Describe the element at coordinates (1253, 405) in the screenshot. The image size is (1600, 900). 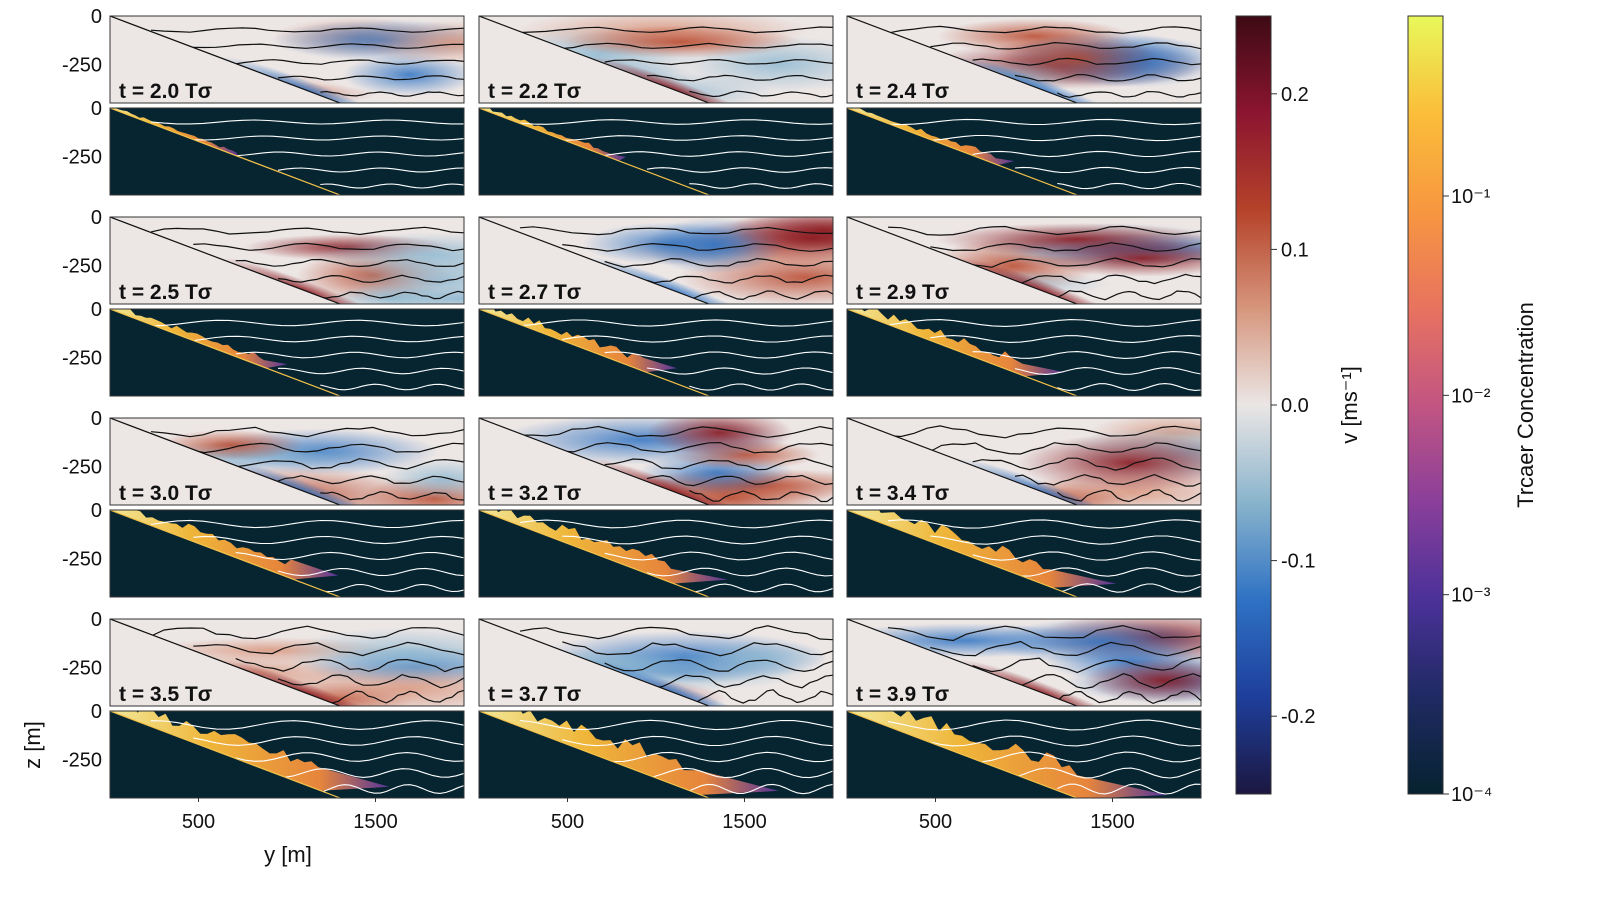
I see `velocity-colorbar-gradient` at that location.